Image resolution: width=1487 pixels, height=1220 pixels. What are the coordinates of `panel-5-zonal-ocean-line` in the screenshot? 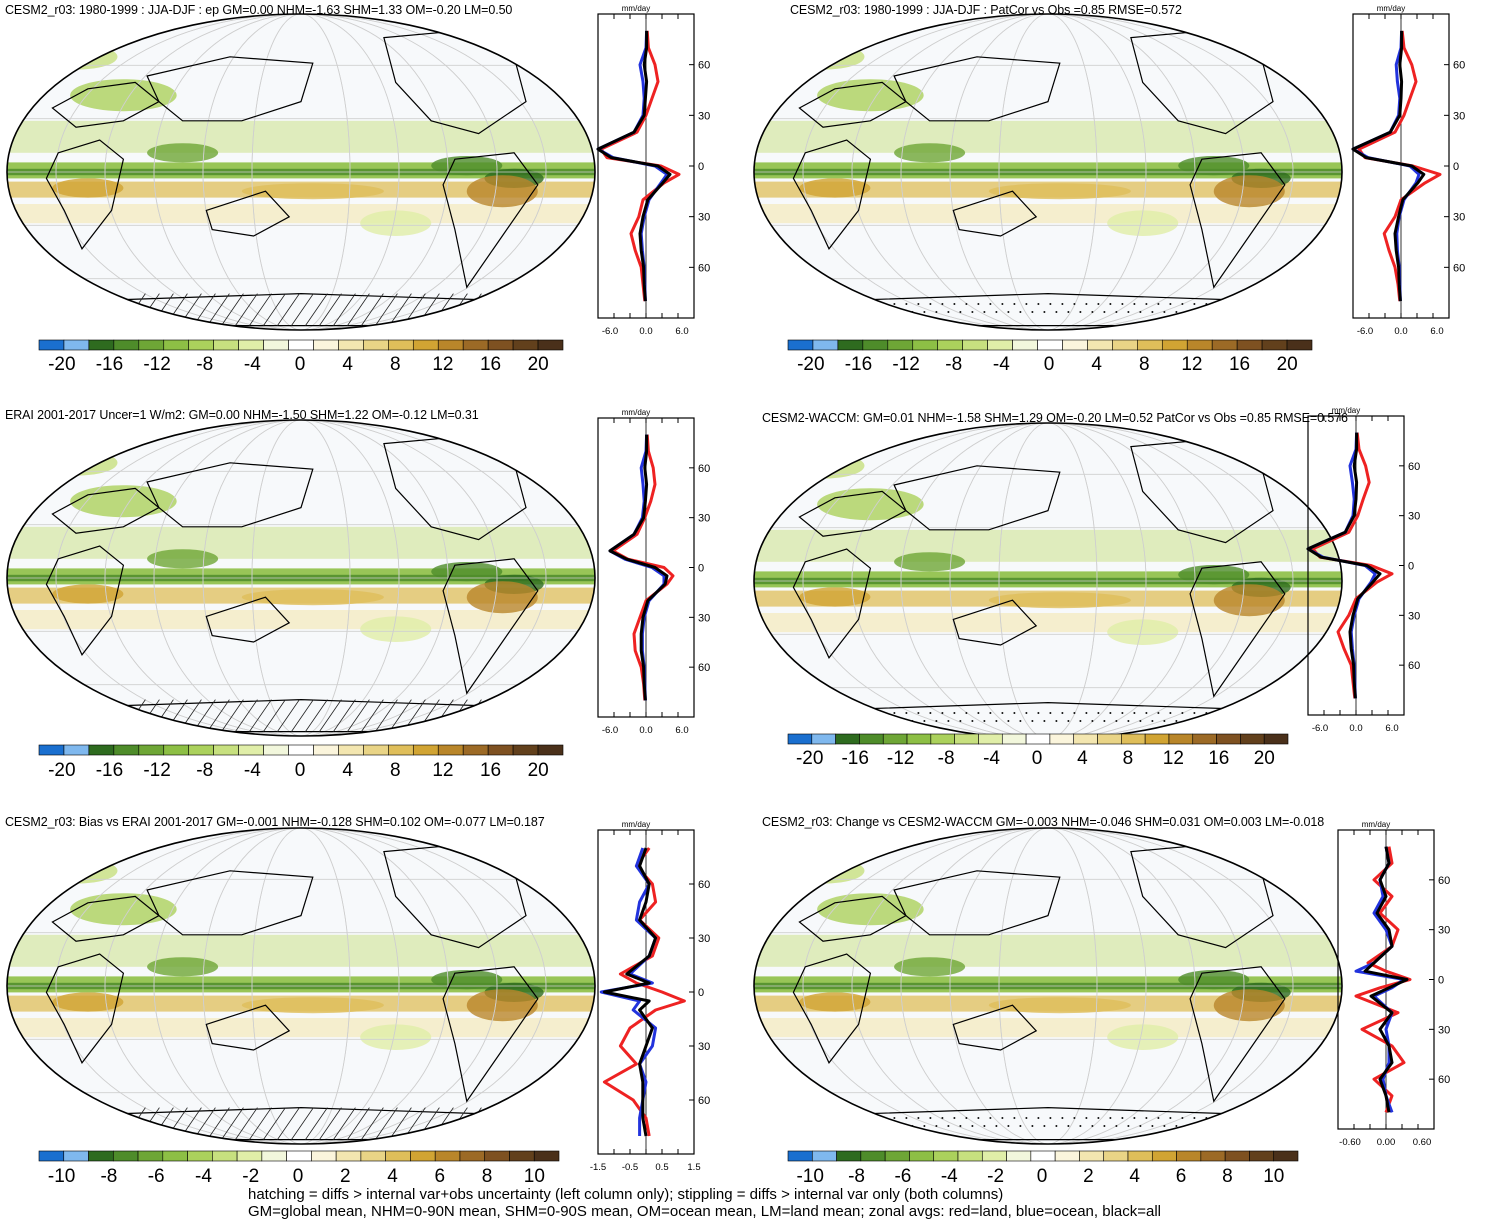 It's located at (628, 991).